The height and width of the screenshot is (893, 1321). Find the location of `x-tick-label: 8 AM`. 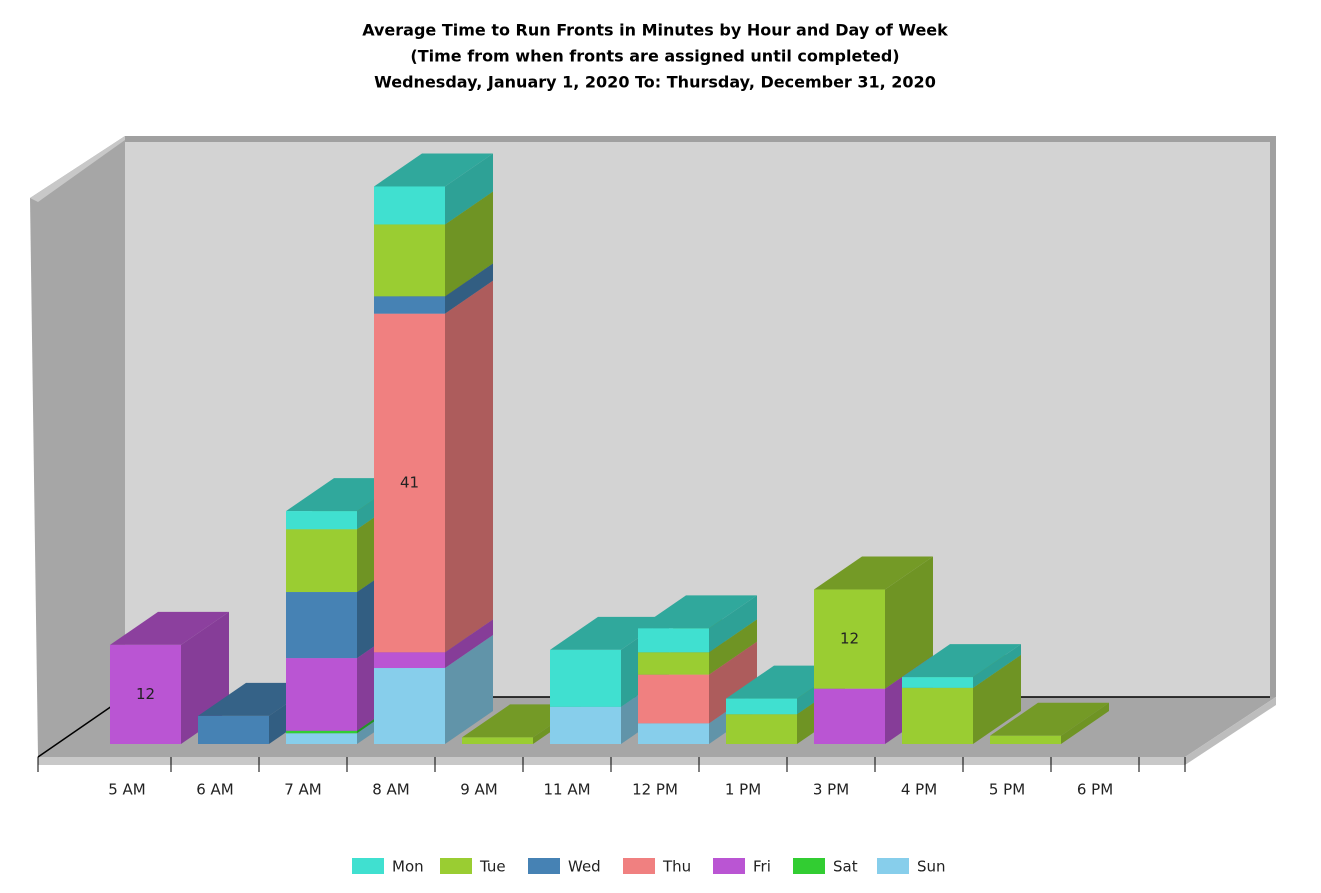

x-tick-label: 8 AM is located at coordinates (391, 790).